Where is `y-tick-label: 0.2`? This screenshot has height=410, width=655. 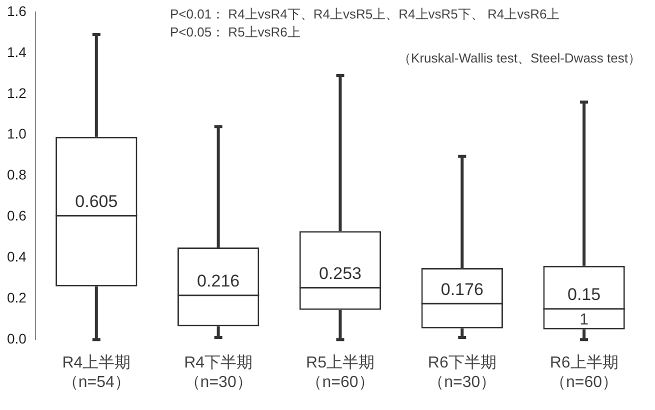
y-tick-label: 0.2 is located at coordinates (16, 298).